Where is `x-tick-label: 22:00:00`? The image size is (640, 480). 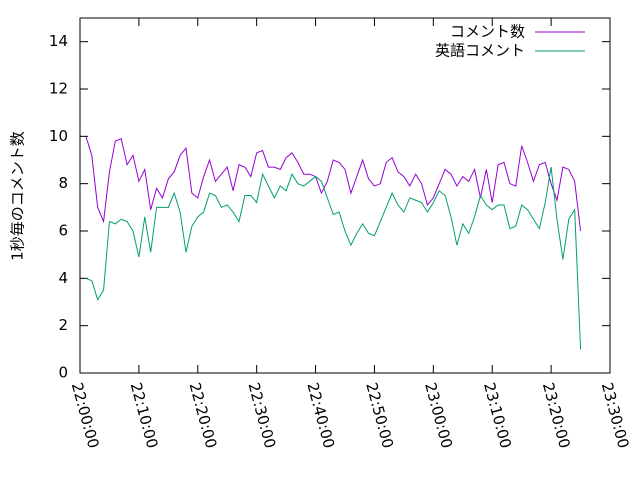 x-tick-label: 22:00:00 is located at coordinates (85, 416).